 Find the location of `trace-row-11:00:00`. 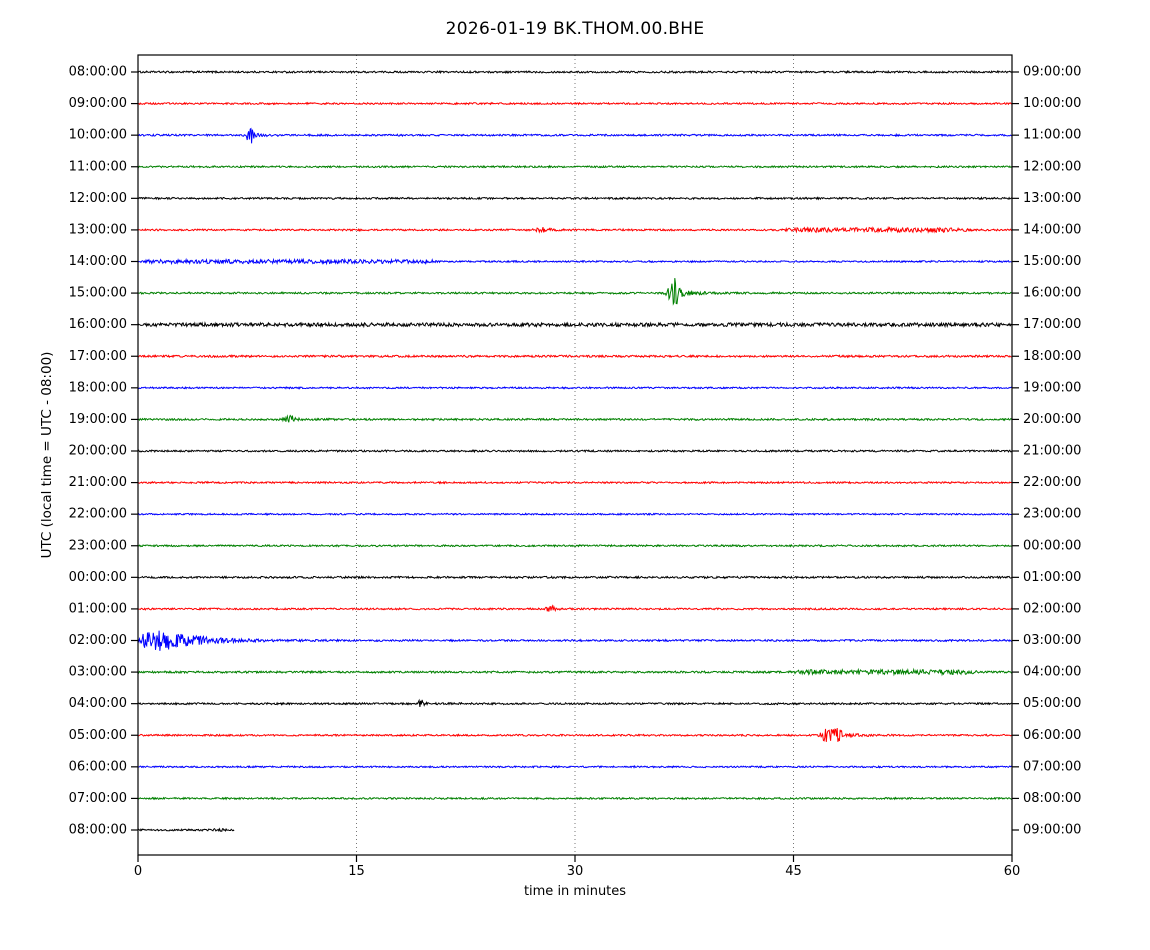

trace-row-11:00:00 is located at coordinates (575, 166).